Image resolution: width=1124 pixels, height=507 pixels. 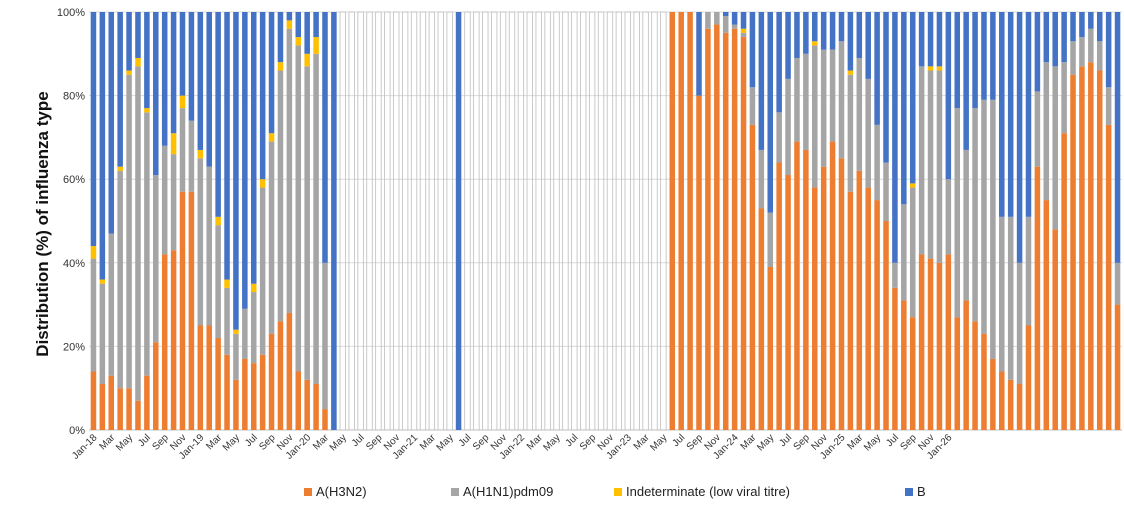 What do you see at coordinates (42, 223) in the screenshot?
I see `y-axis-label: Distribution (%) of influenza type` at bounding box center [42, 223].